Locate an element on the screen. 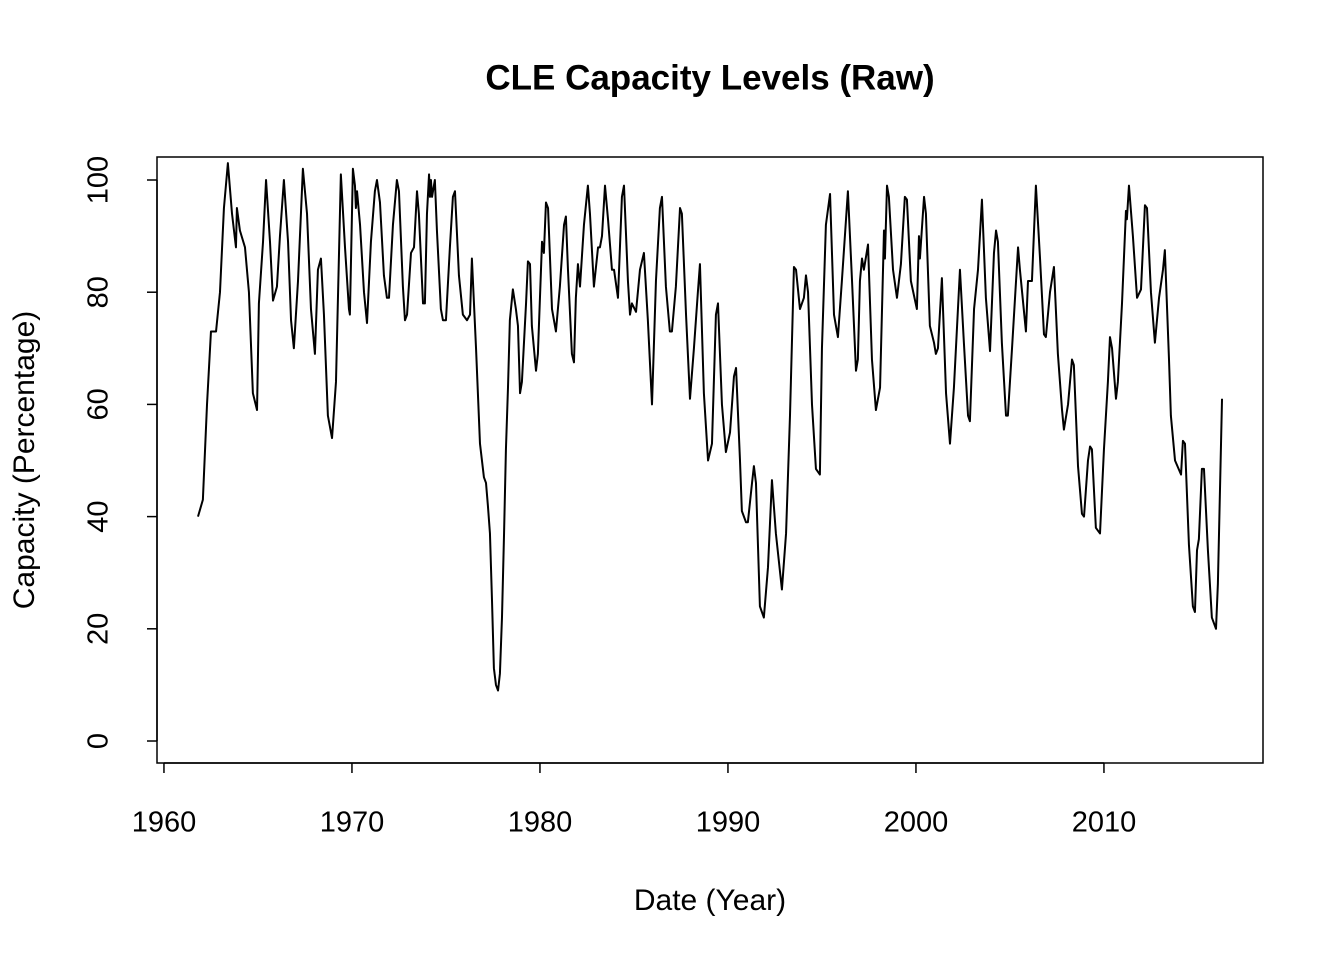 The width and height of the screenshot is (1344, 965). x-tick-label: 1970 is located at coordinates (352, 823).